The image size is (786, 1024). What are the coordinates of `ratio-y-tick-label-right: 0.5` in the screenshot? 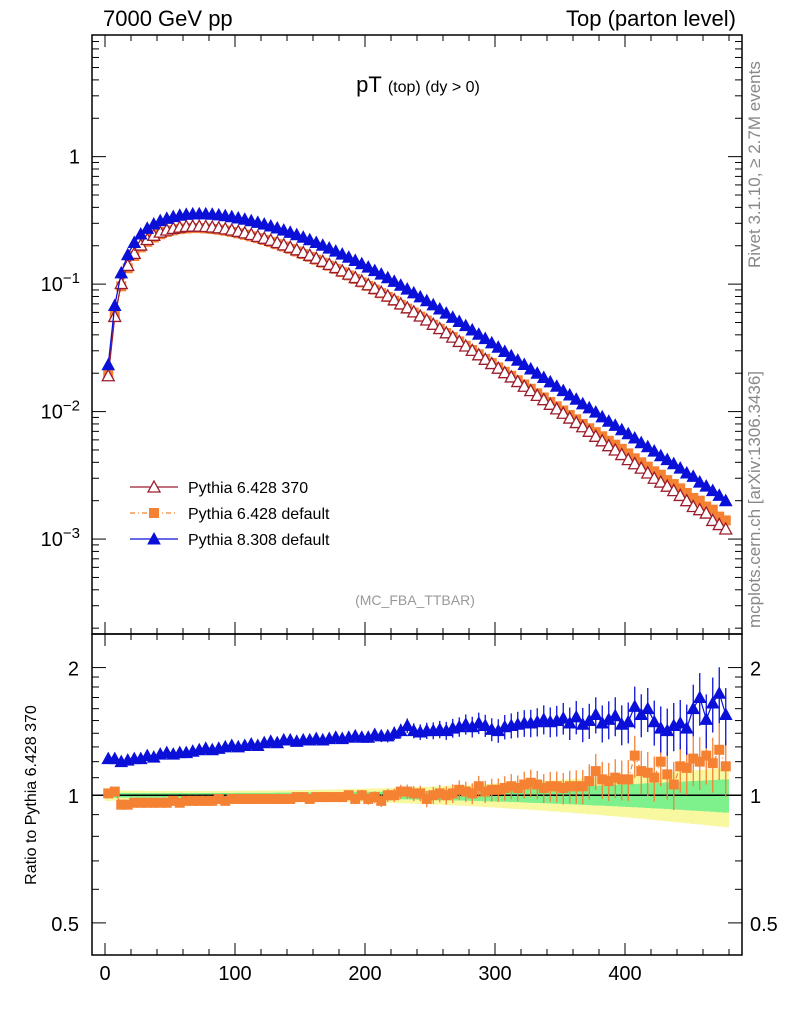 It's located at (764, 925).